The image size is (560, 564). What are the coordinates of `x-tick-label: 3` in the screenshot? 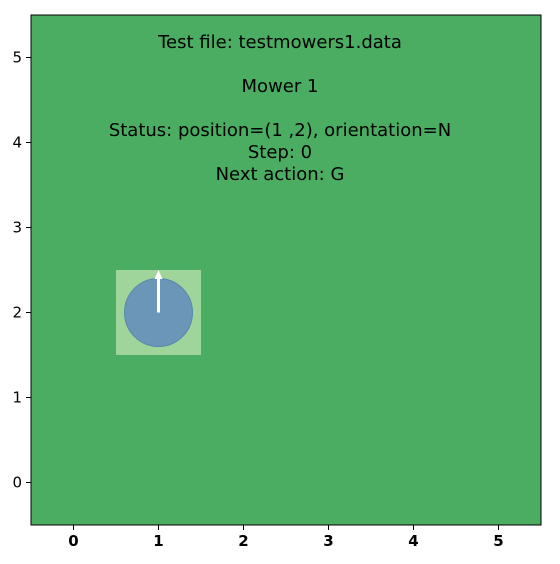 It's located at (328, 541).